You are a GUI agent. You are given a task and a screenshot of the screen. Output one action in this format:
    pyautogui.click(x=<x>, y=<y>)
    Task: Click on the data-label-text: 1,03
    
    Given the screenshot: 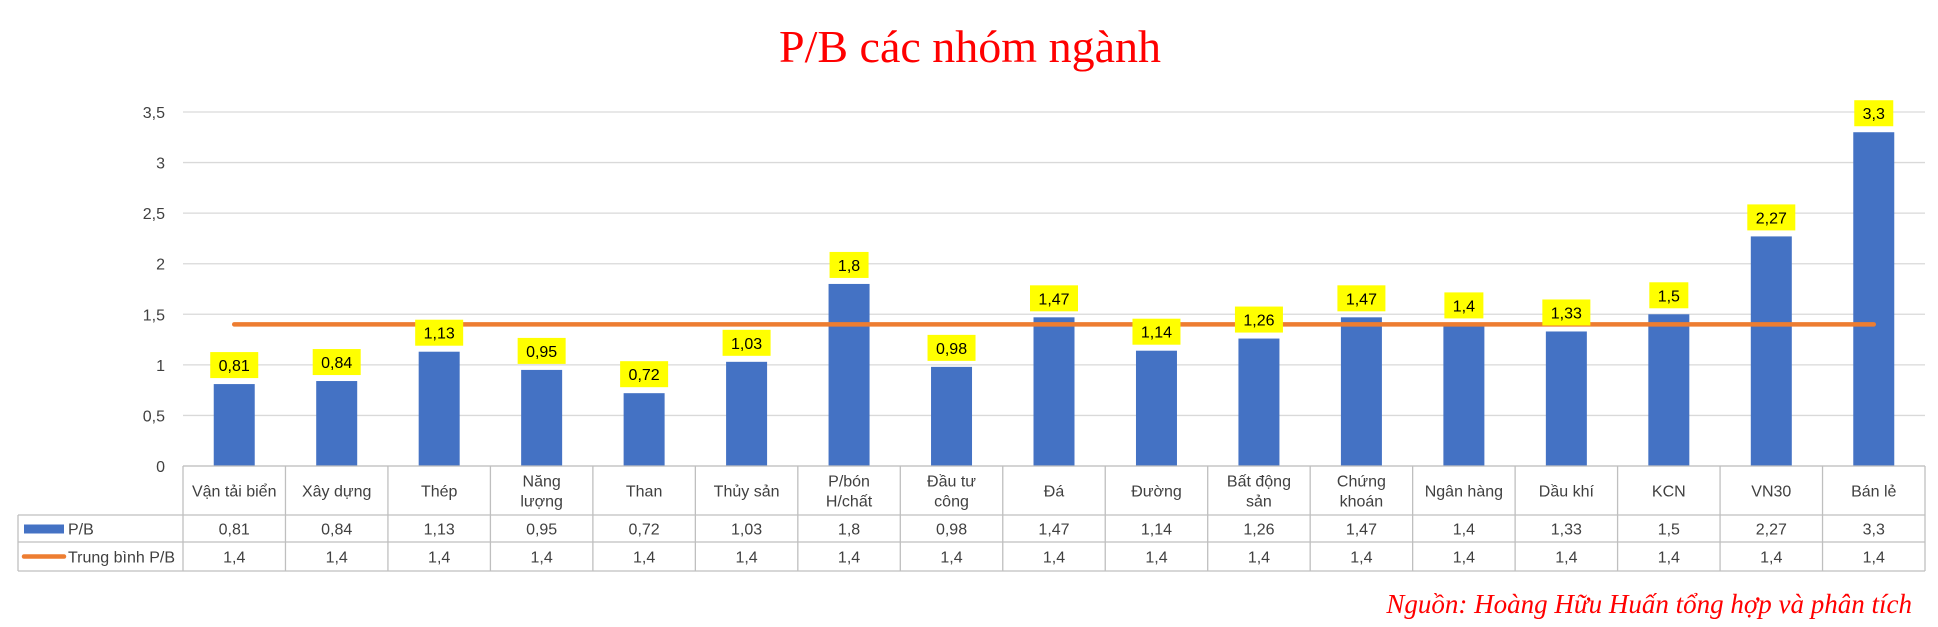 What is the action you would take?
    pyautogui.click(x=746, y=344)
    